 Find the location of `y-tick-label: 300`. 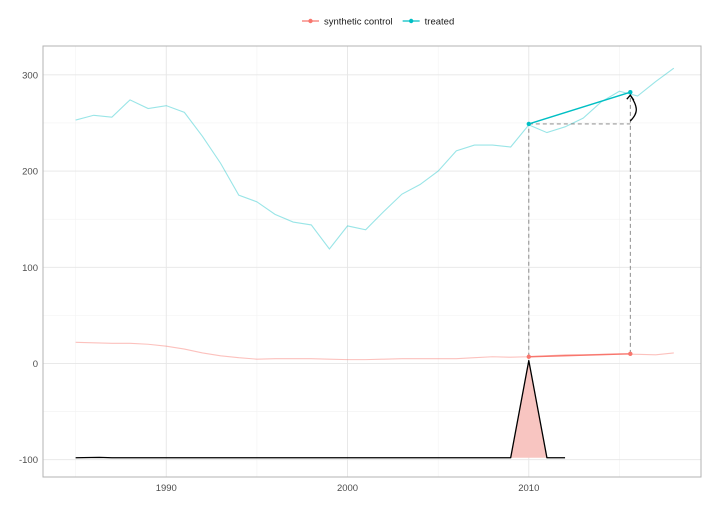

y-tick-label: 300 is located at coordinates (30, 75).